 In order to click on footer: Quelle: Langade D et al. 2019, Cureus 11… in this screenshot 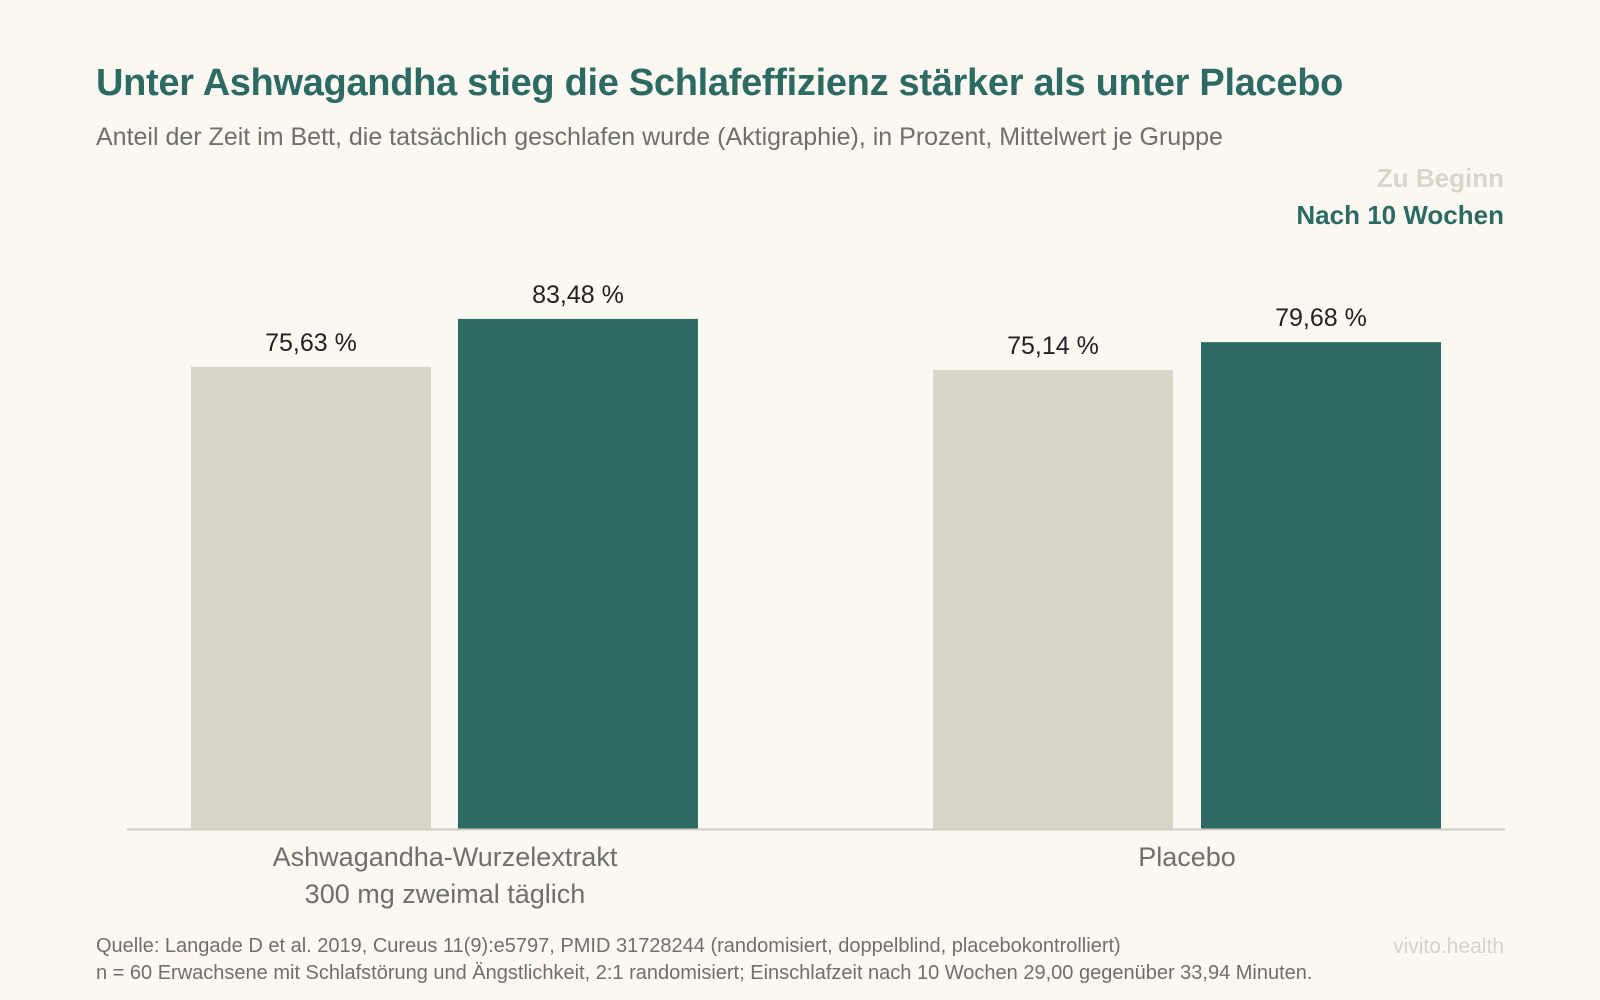, I will do `click(704, 960)`.